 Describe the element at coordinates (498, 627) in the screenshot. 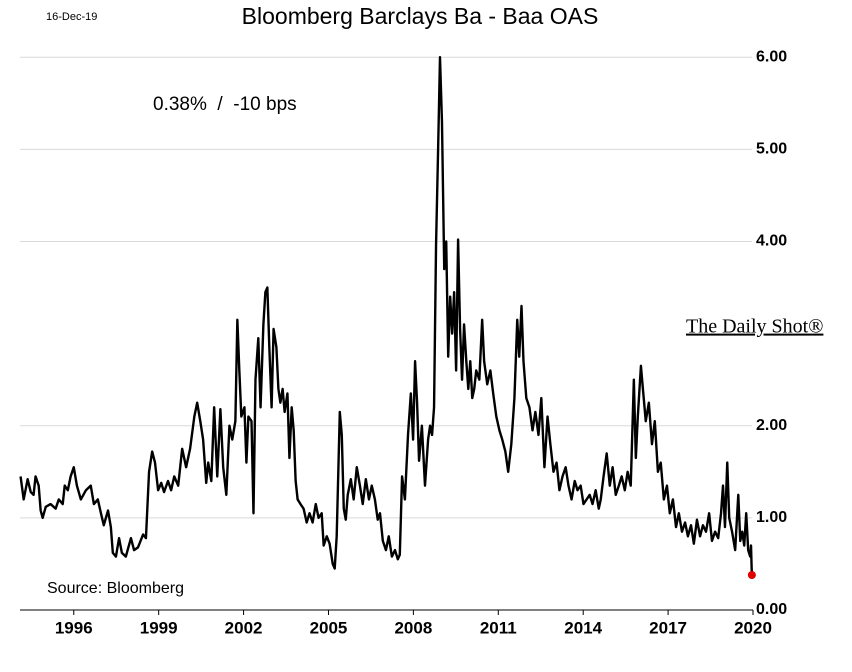

I see `x-tick-label: 2011` at that location.